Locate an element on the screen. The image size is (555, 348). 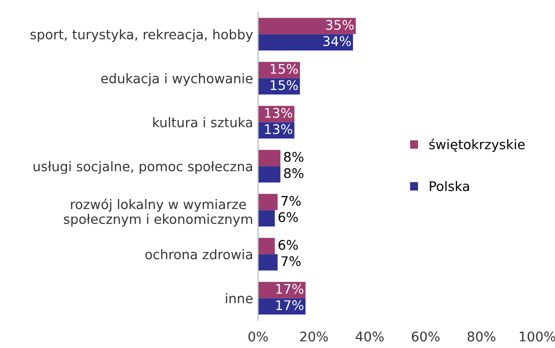
x-tick-label: 20% is located at coordinates (314, 337).